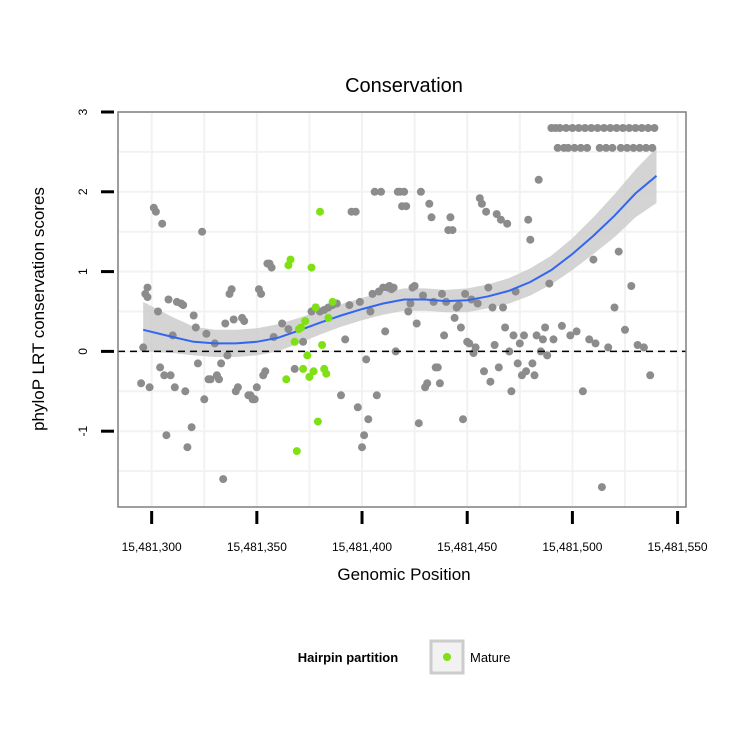  I want to click on chart-title: Conservation, so click(404, 86).